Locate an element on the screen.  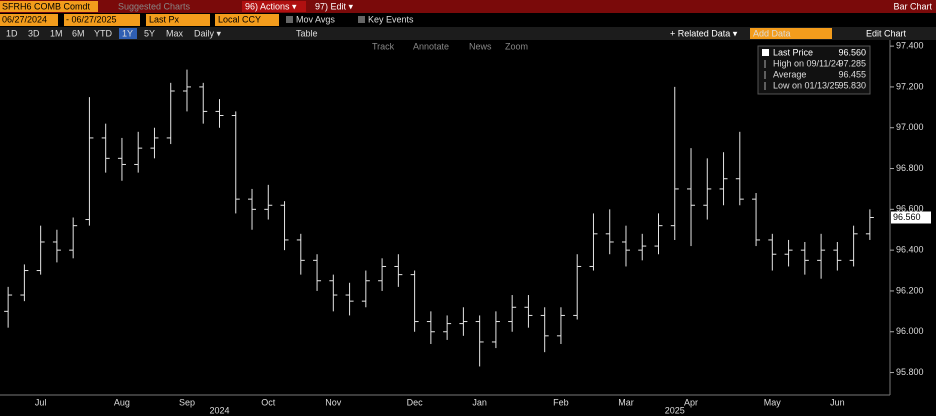
x-tick-label: Mar is located at coordinates (626, 402).